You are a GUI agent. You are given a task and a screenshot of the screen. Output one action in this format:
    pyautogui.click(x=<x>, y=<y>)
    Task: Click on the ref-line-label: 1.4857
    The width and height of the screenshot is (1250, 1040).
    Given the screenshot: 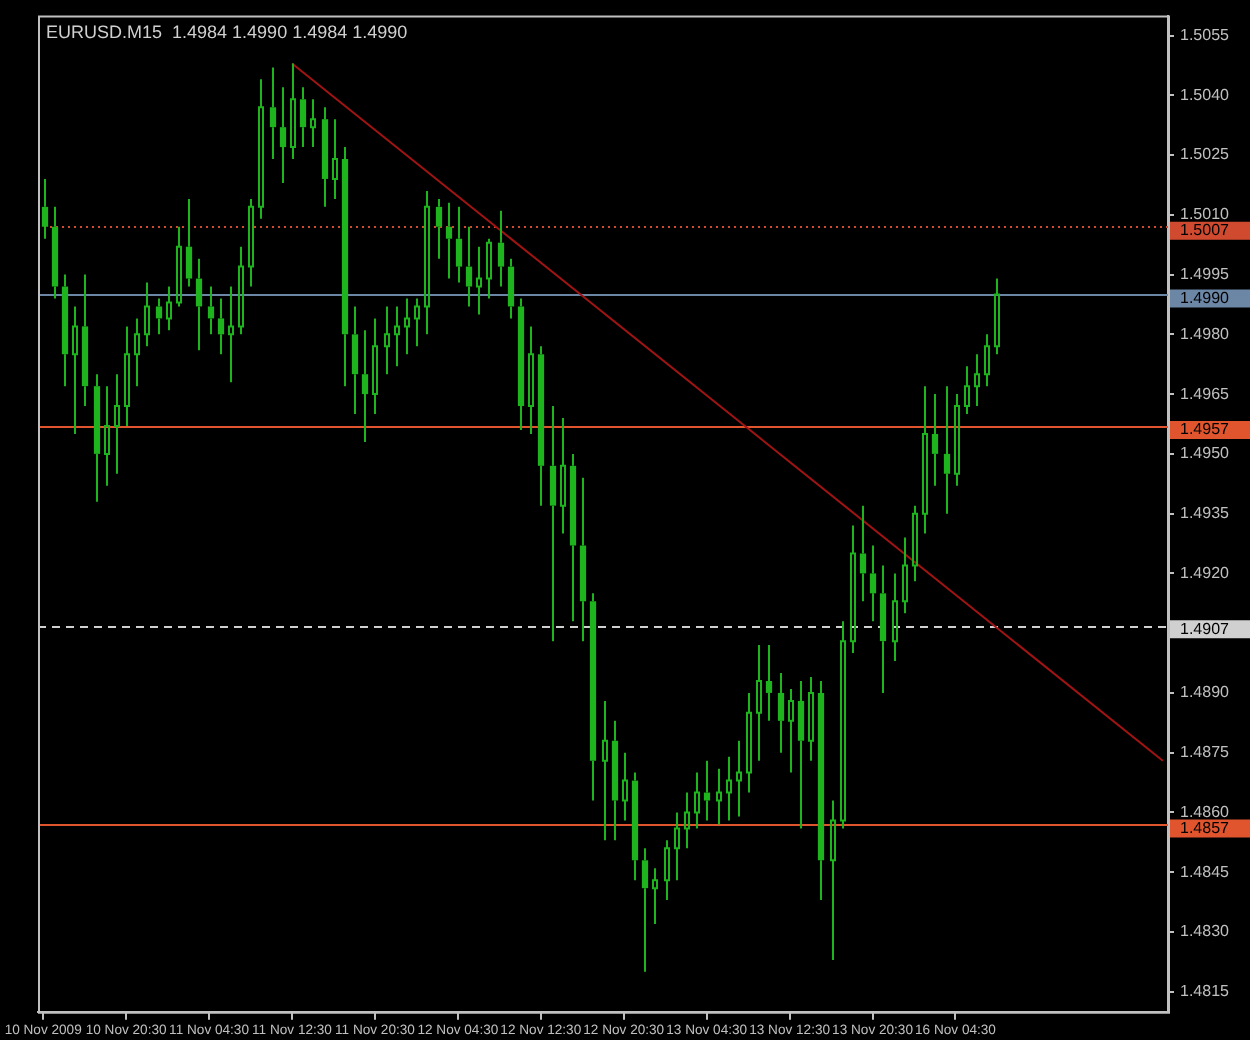 What is the action you would take?
    pyautogui.click(x=1205, y=827)
    